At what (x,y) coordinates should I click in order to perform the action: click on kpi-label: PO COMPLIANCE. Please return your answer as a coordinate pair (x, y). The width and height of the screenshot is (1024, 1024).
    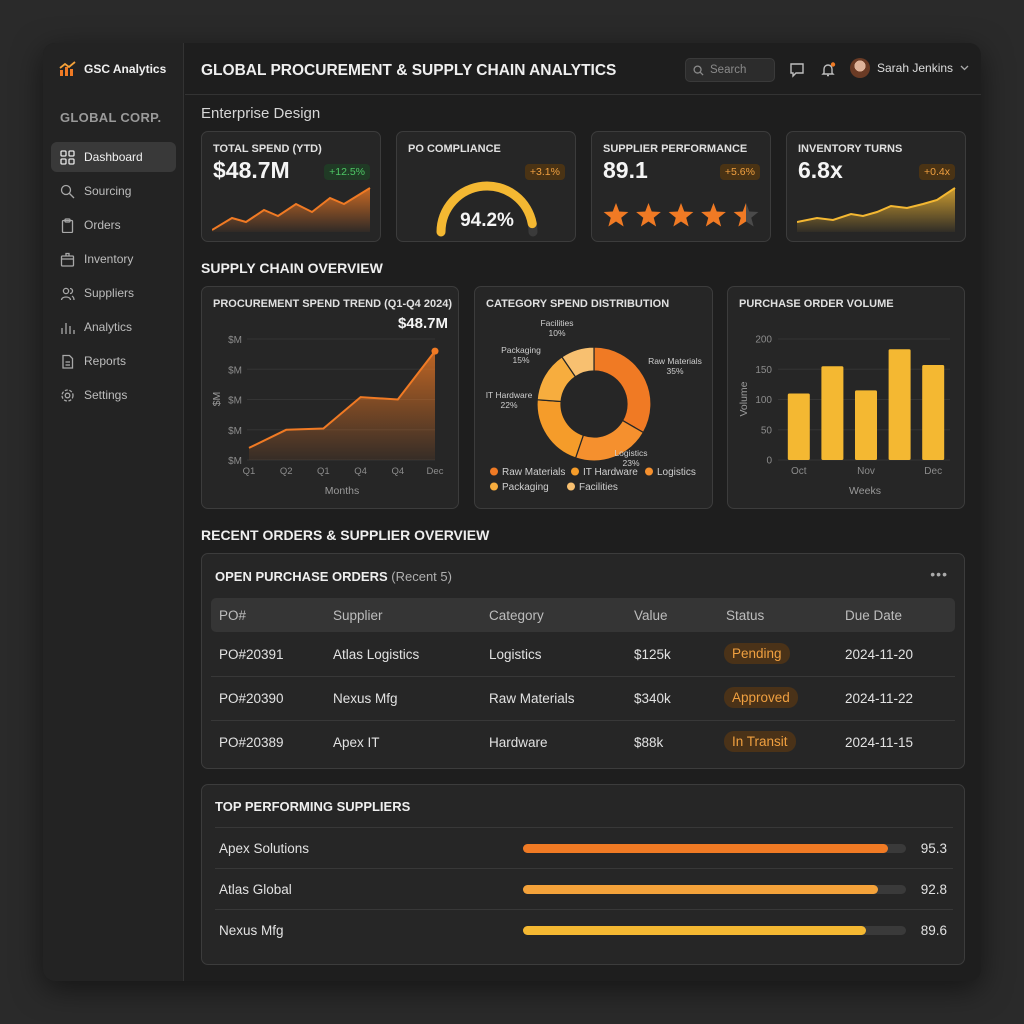
    Looking at the image, I should click on (454, 149).